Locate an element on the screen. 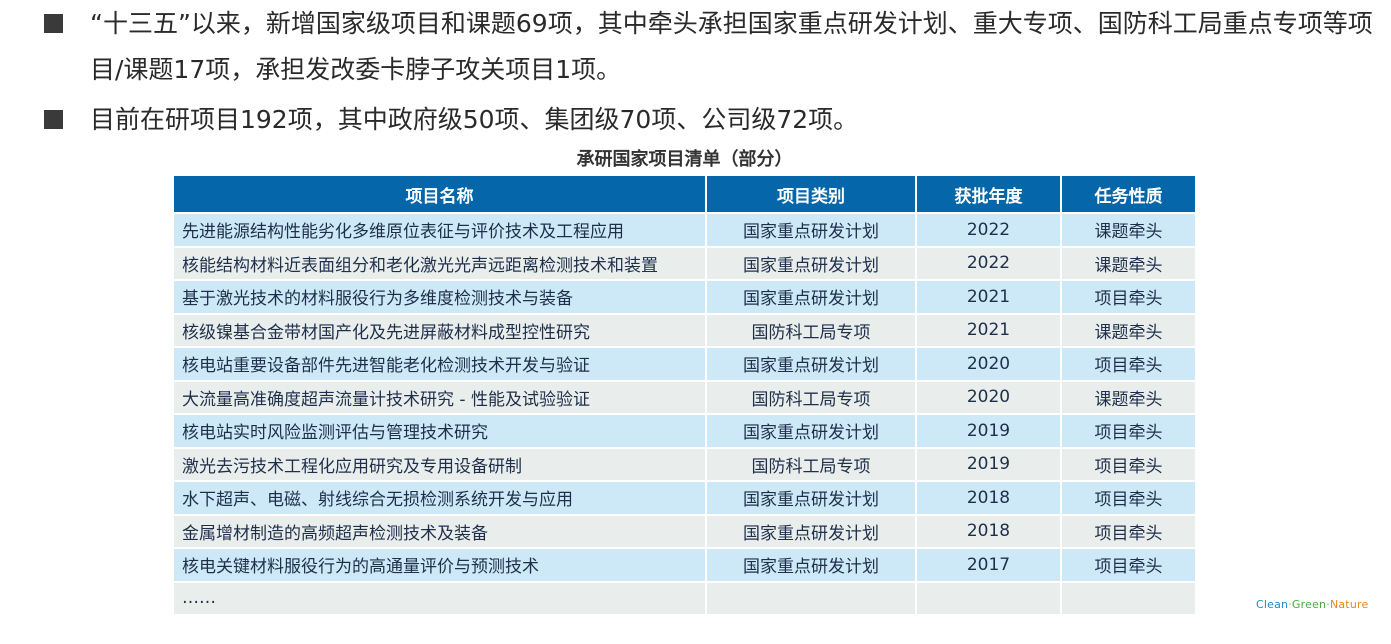  cell-project-name: 基于激光技术的材料服役行为多维度检测技术与装备 is located at coordinates (439, 297).